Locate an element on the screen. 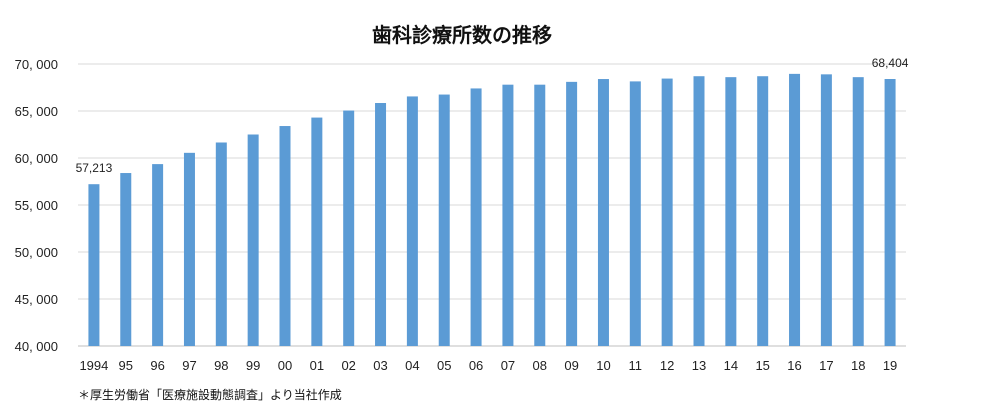  y-tick-label: 45, 000 is located at coordinates (36, 299).